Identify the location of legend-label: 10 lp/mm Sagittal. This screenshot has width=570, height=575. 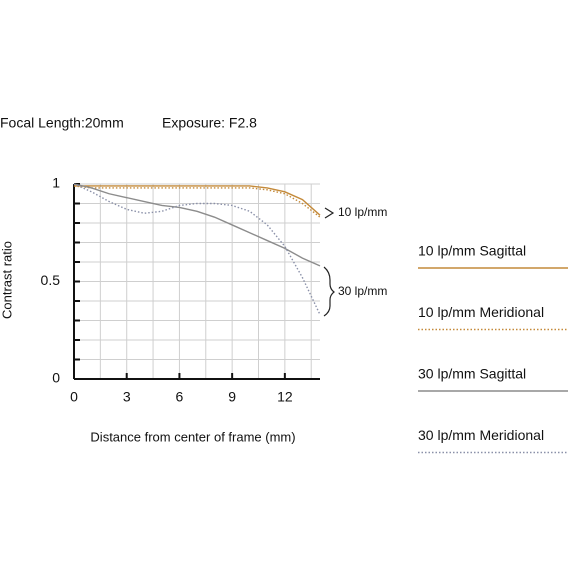
(472, 251).